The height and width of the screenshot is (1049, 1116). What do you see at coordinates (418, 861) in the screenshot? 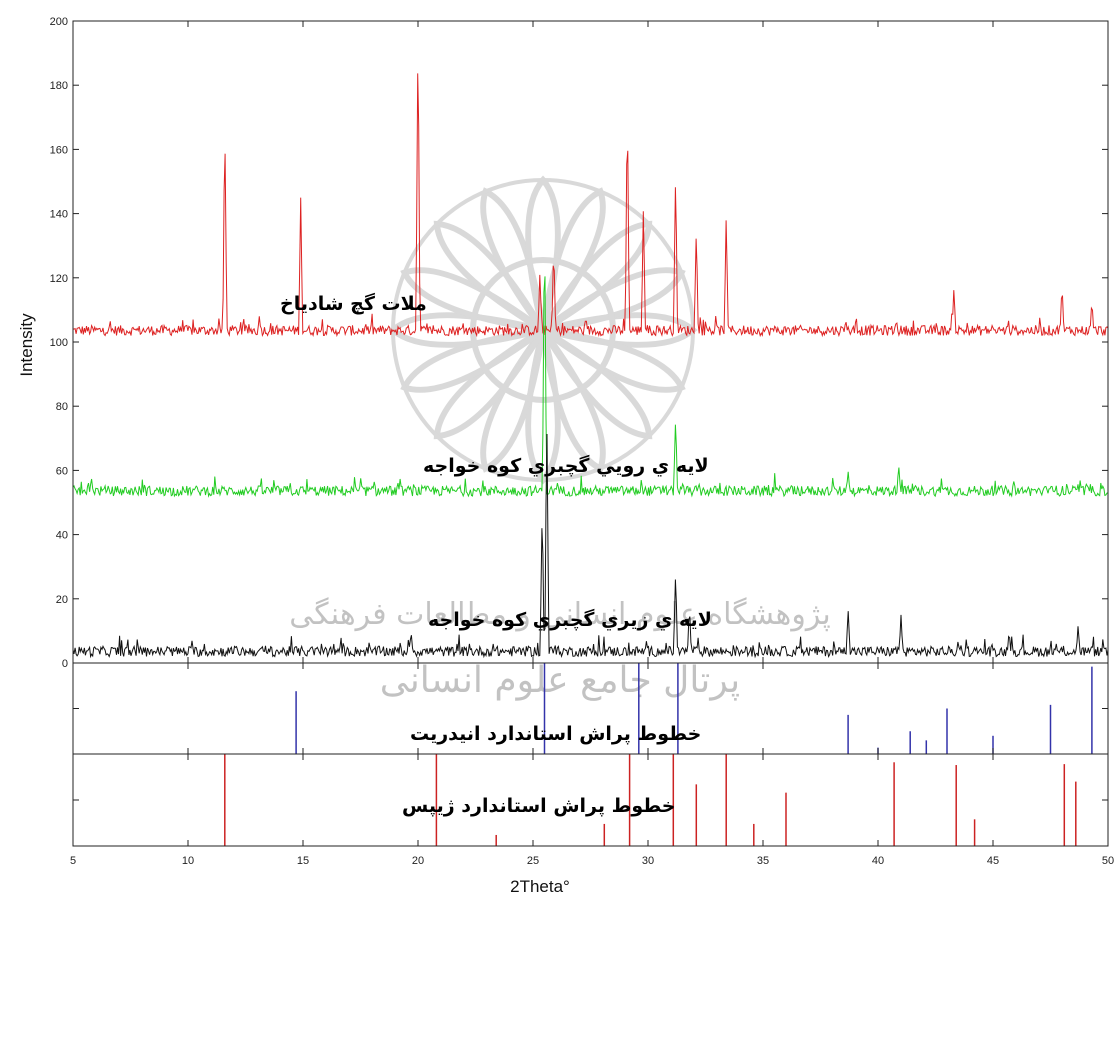
I see `x-tick-label: 20` at bounding box center [418, 861].